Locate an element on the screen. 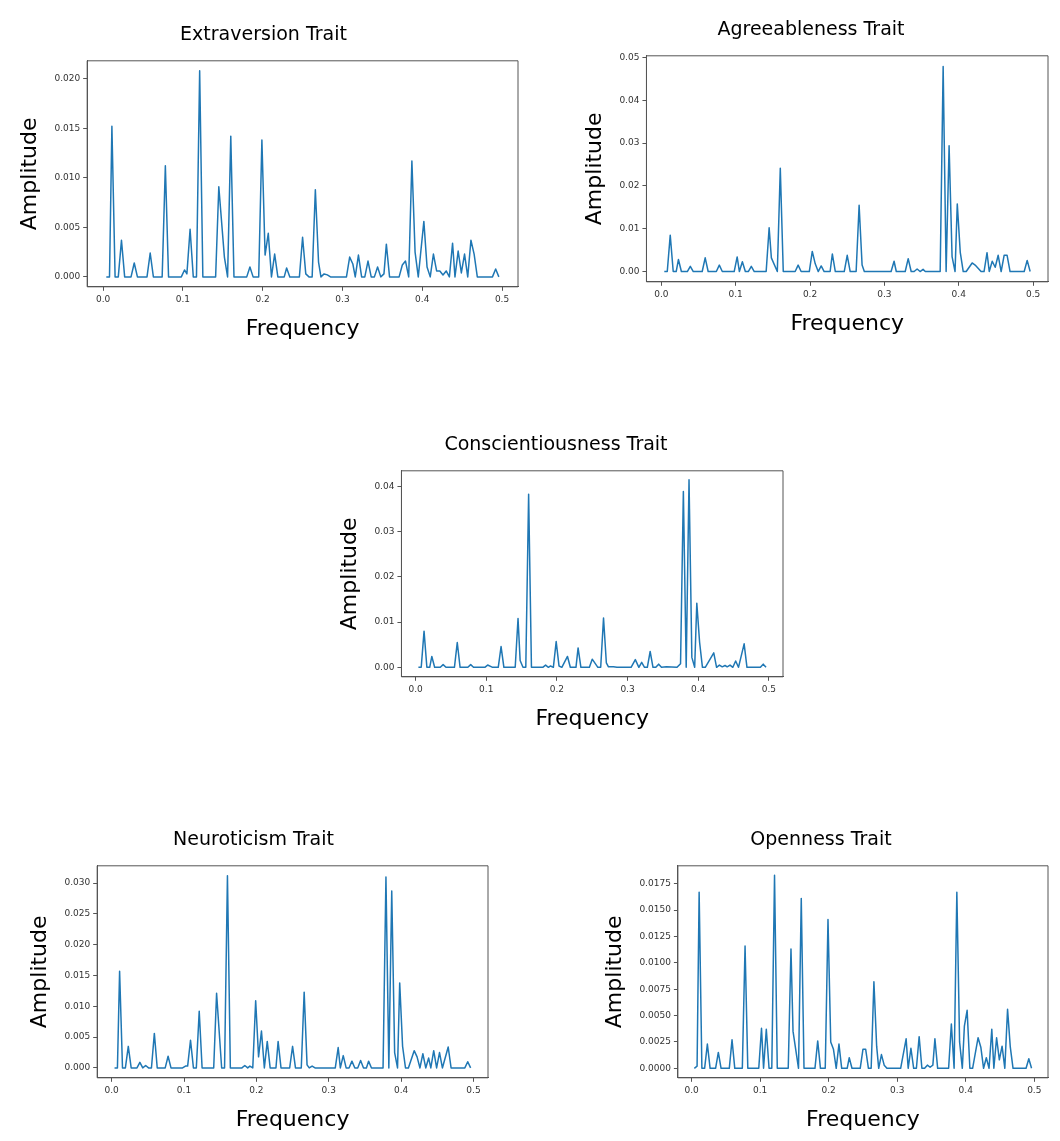 This screenshot has height=1141, width=1060. chart-title: Agreeableness Trait is located at coordinates (811, 28).